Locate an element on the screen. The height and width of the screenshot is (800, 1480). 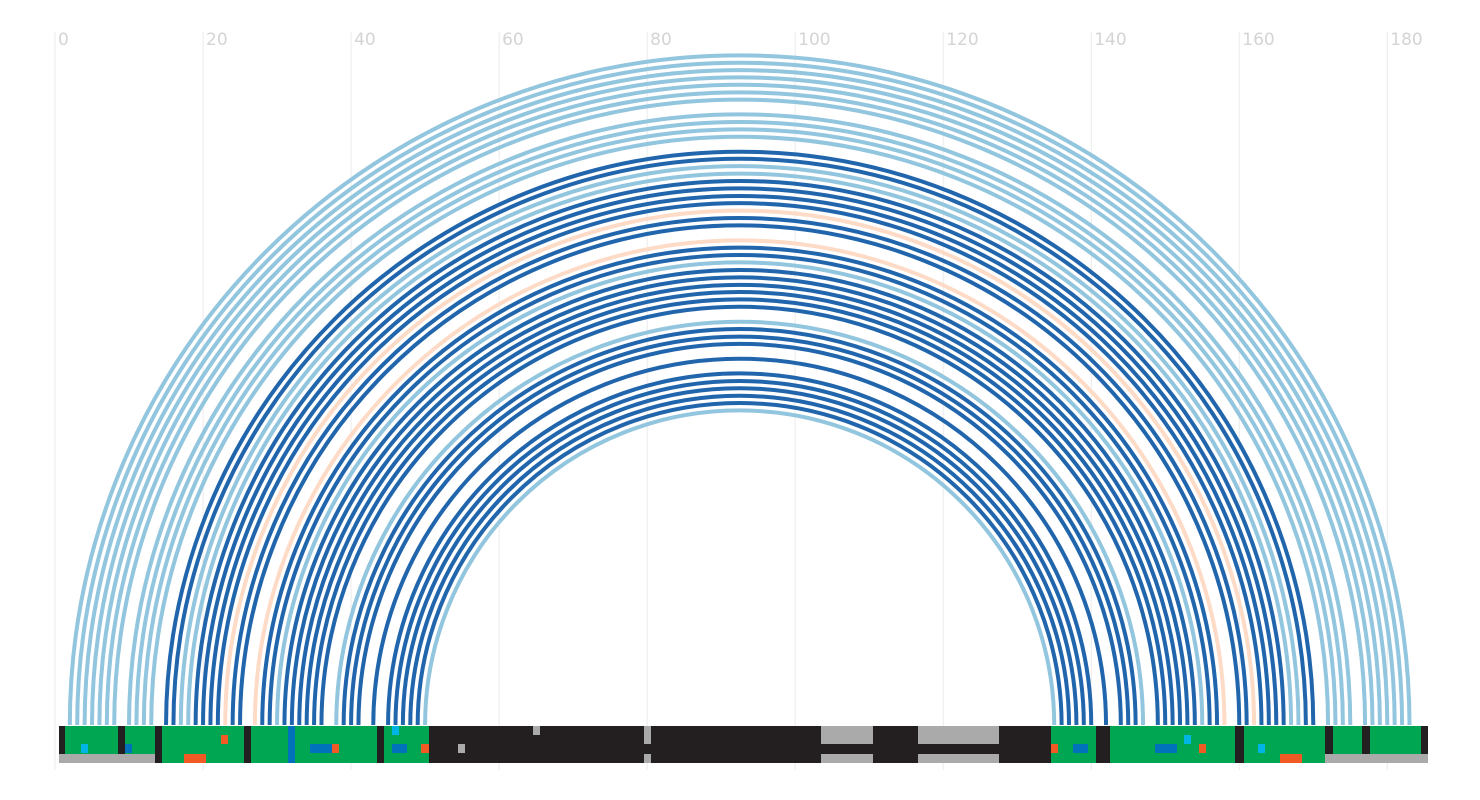
x-tick-label: 40 is located at coordinates (365, 40).